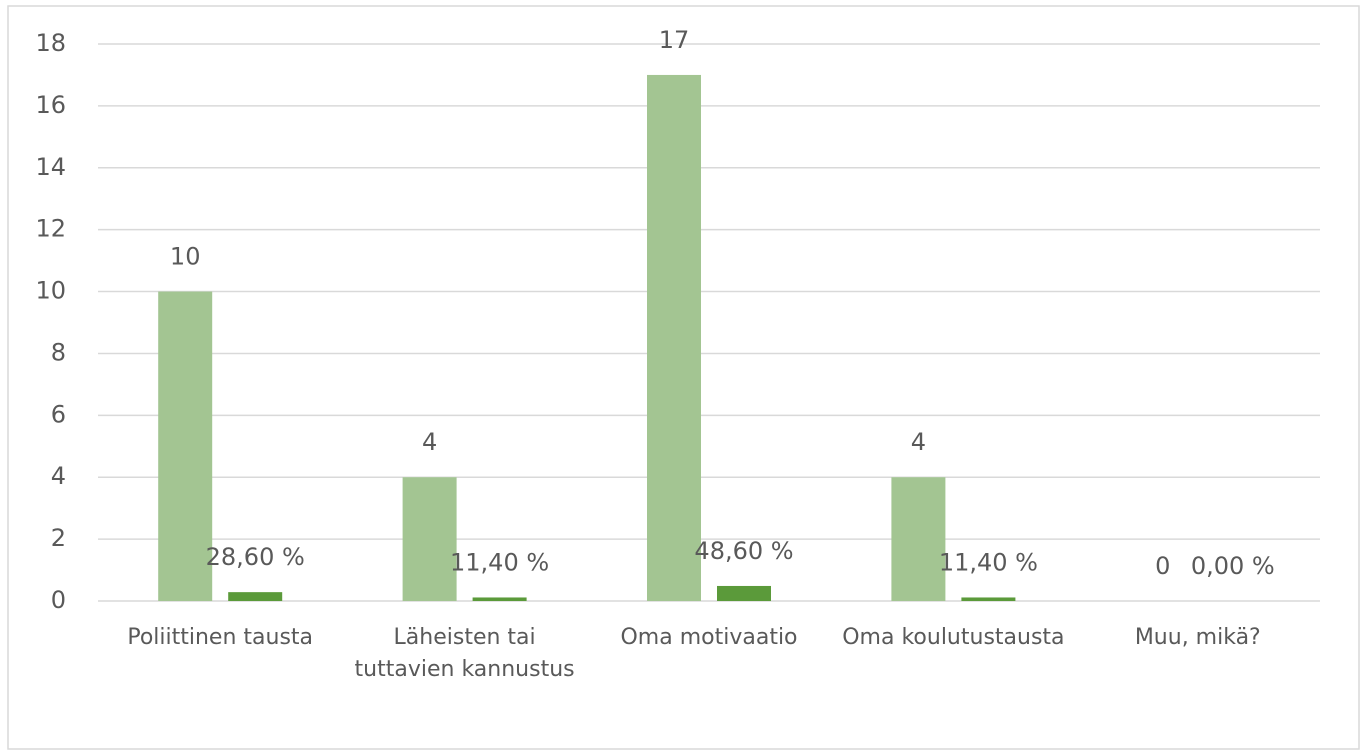 The image size is (1367, 755). Describe the element at coordinates (464, 653) in the screenshot. I see `x-tick-label: Läheisten tai tuttavien kannustus` at that location.